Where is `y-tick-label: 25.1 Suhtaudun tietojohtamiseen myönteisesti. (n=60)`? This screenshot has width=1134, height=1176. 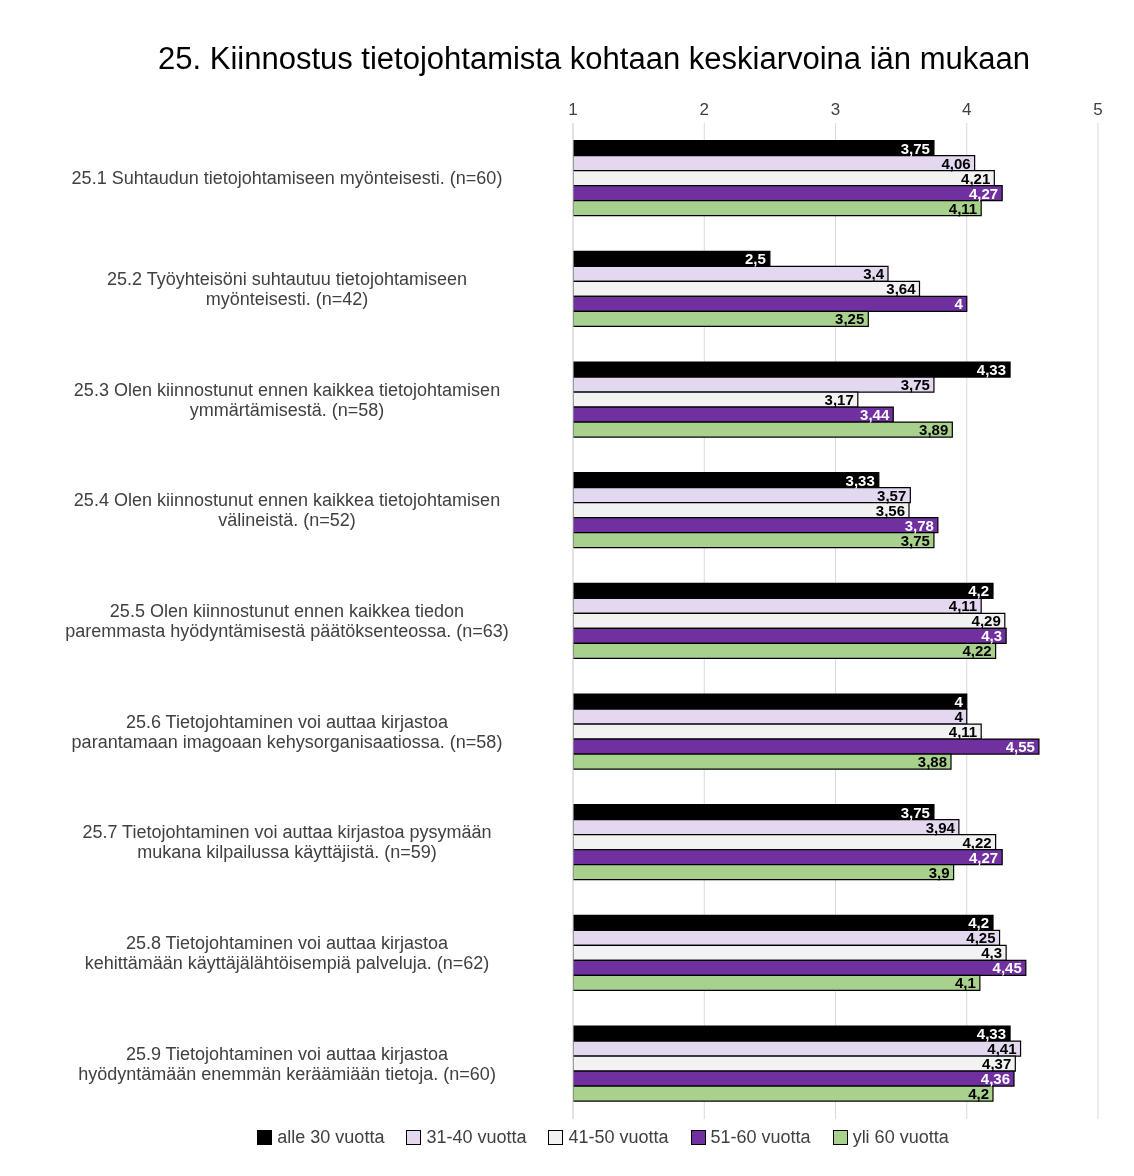
y-tick-label: 25.1 Suhtaudun tietojohtamiseen myönteisesti. (n=60) is located at coordinates (287, 178).